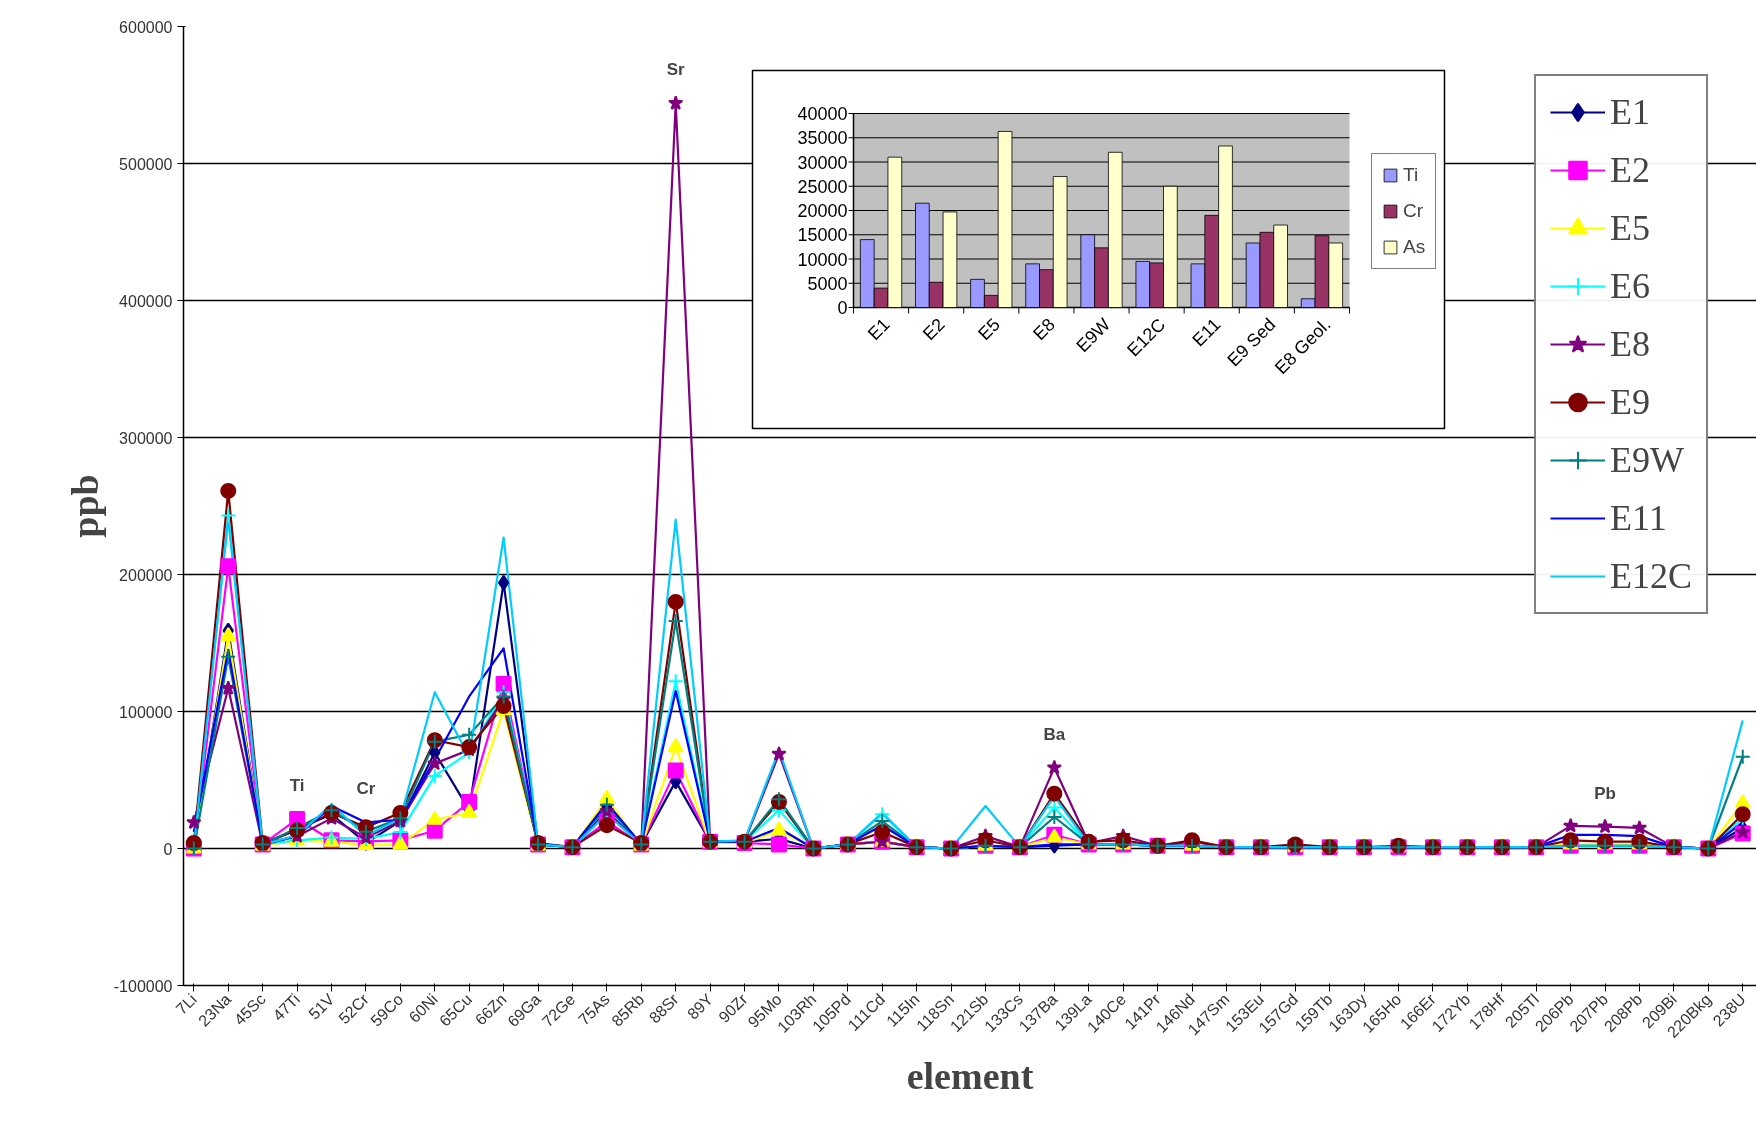 This screenshot has height=1135, width=1756. What do you see at coordinates (827, 283) in the screenshot?
I see `y-tick-label: 5000` at bounding box center [827, 283].